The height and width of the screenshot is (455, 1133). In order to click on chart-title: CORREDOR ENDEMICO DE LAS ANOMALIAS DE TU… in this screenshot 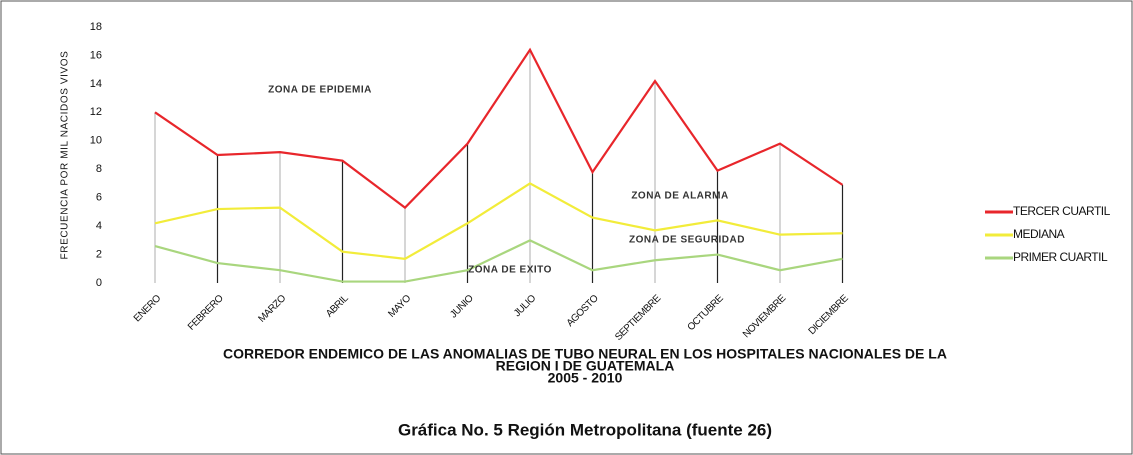, I will do `click(585, 354)`.